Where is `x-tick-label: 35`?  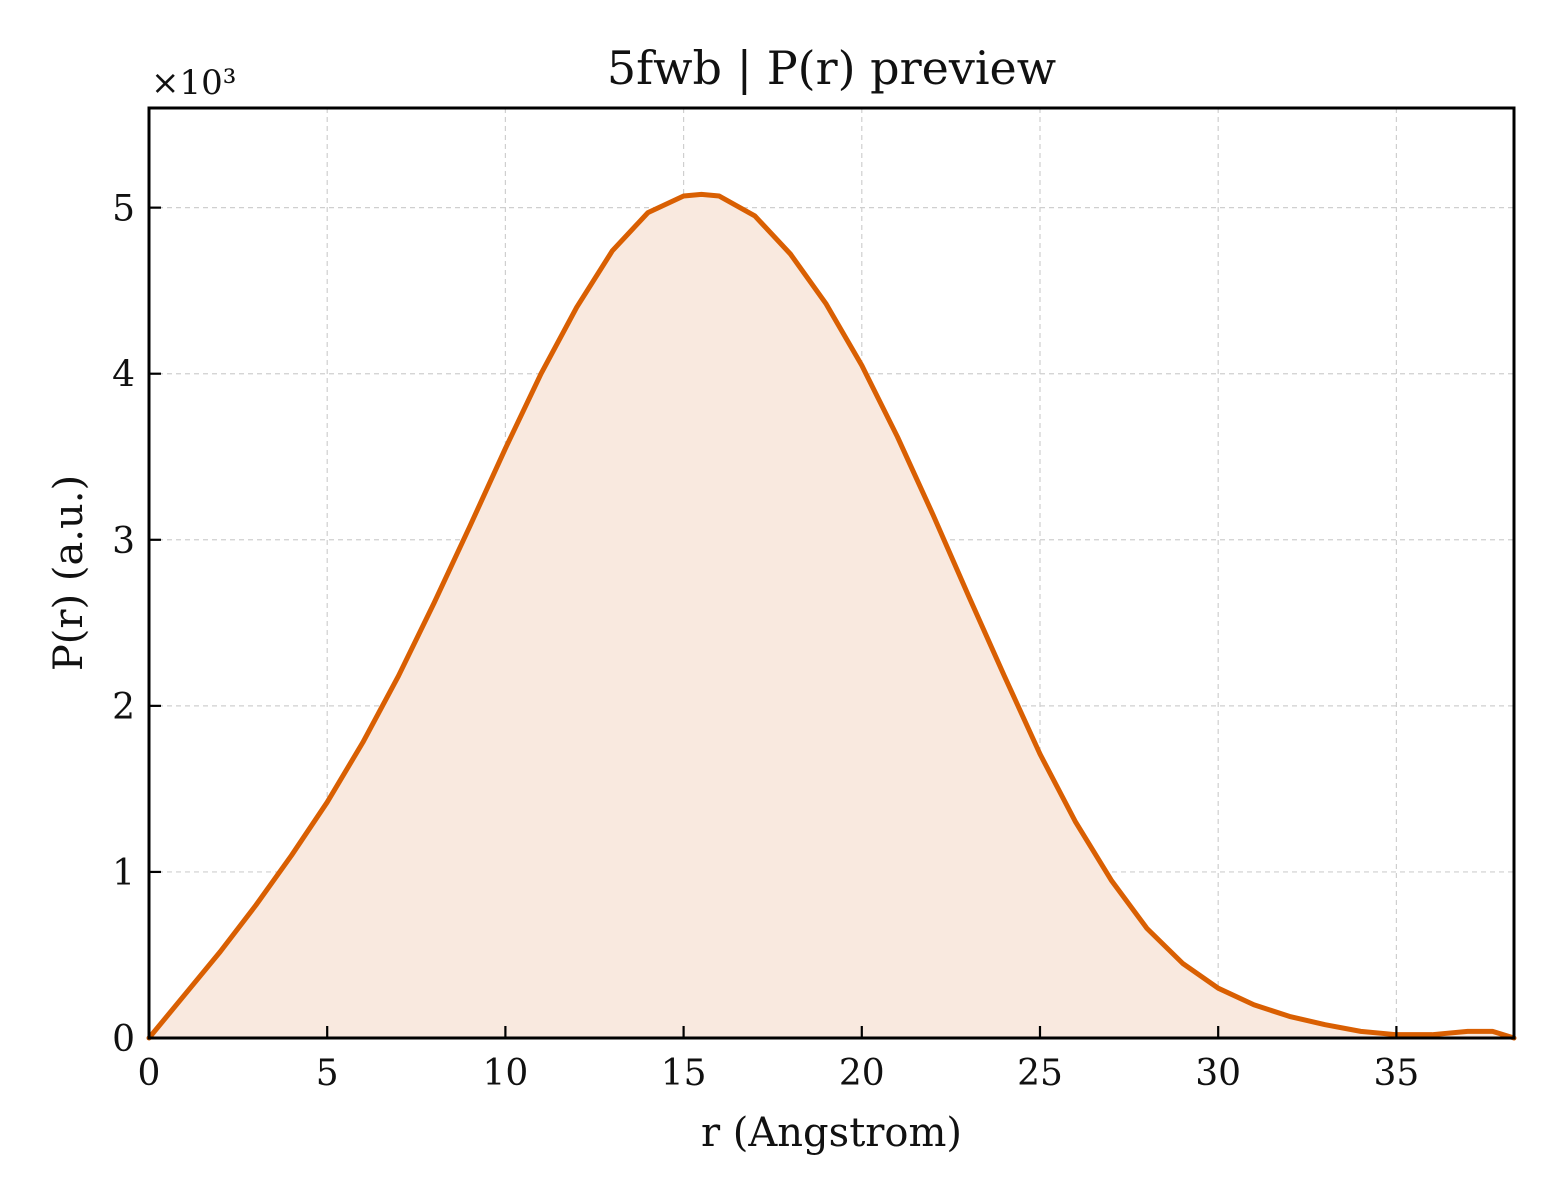 x-tick-label: 35 is located at coordinates (1396, 1073).